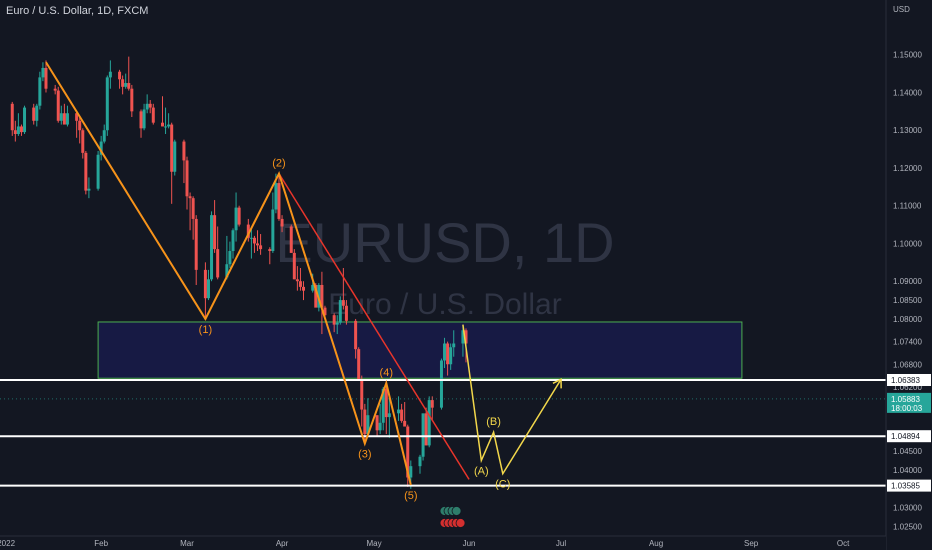 The height and width of the screenshot is (550, 932). I want to click on x-tick-label: Feb, so click(101, 543).